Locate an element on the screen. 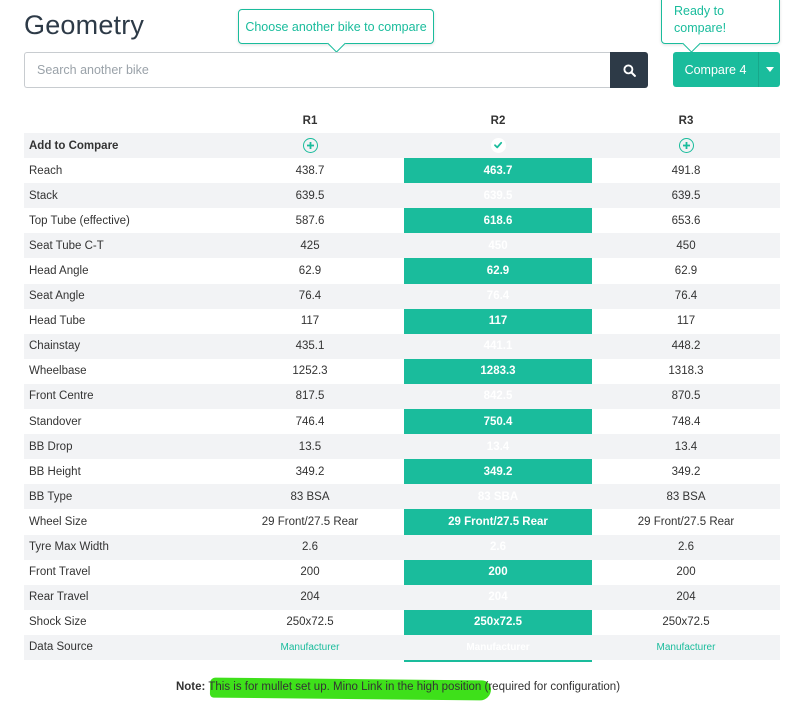 The height and width of the screenshot is (707, 796). cell-r3: 448.2 is located at coordinates (686, 346).